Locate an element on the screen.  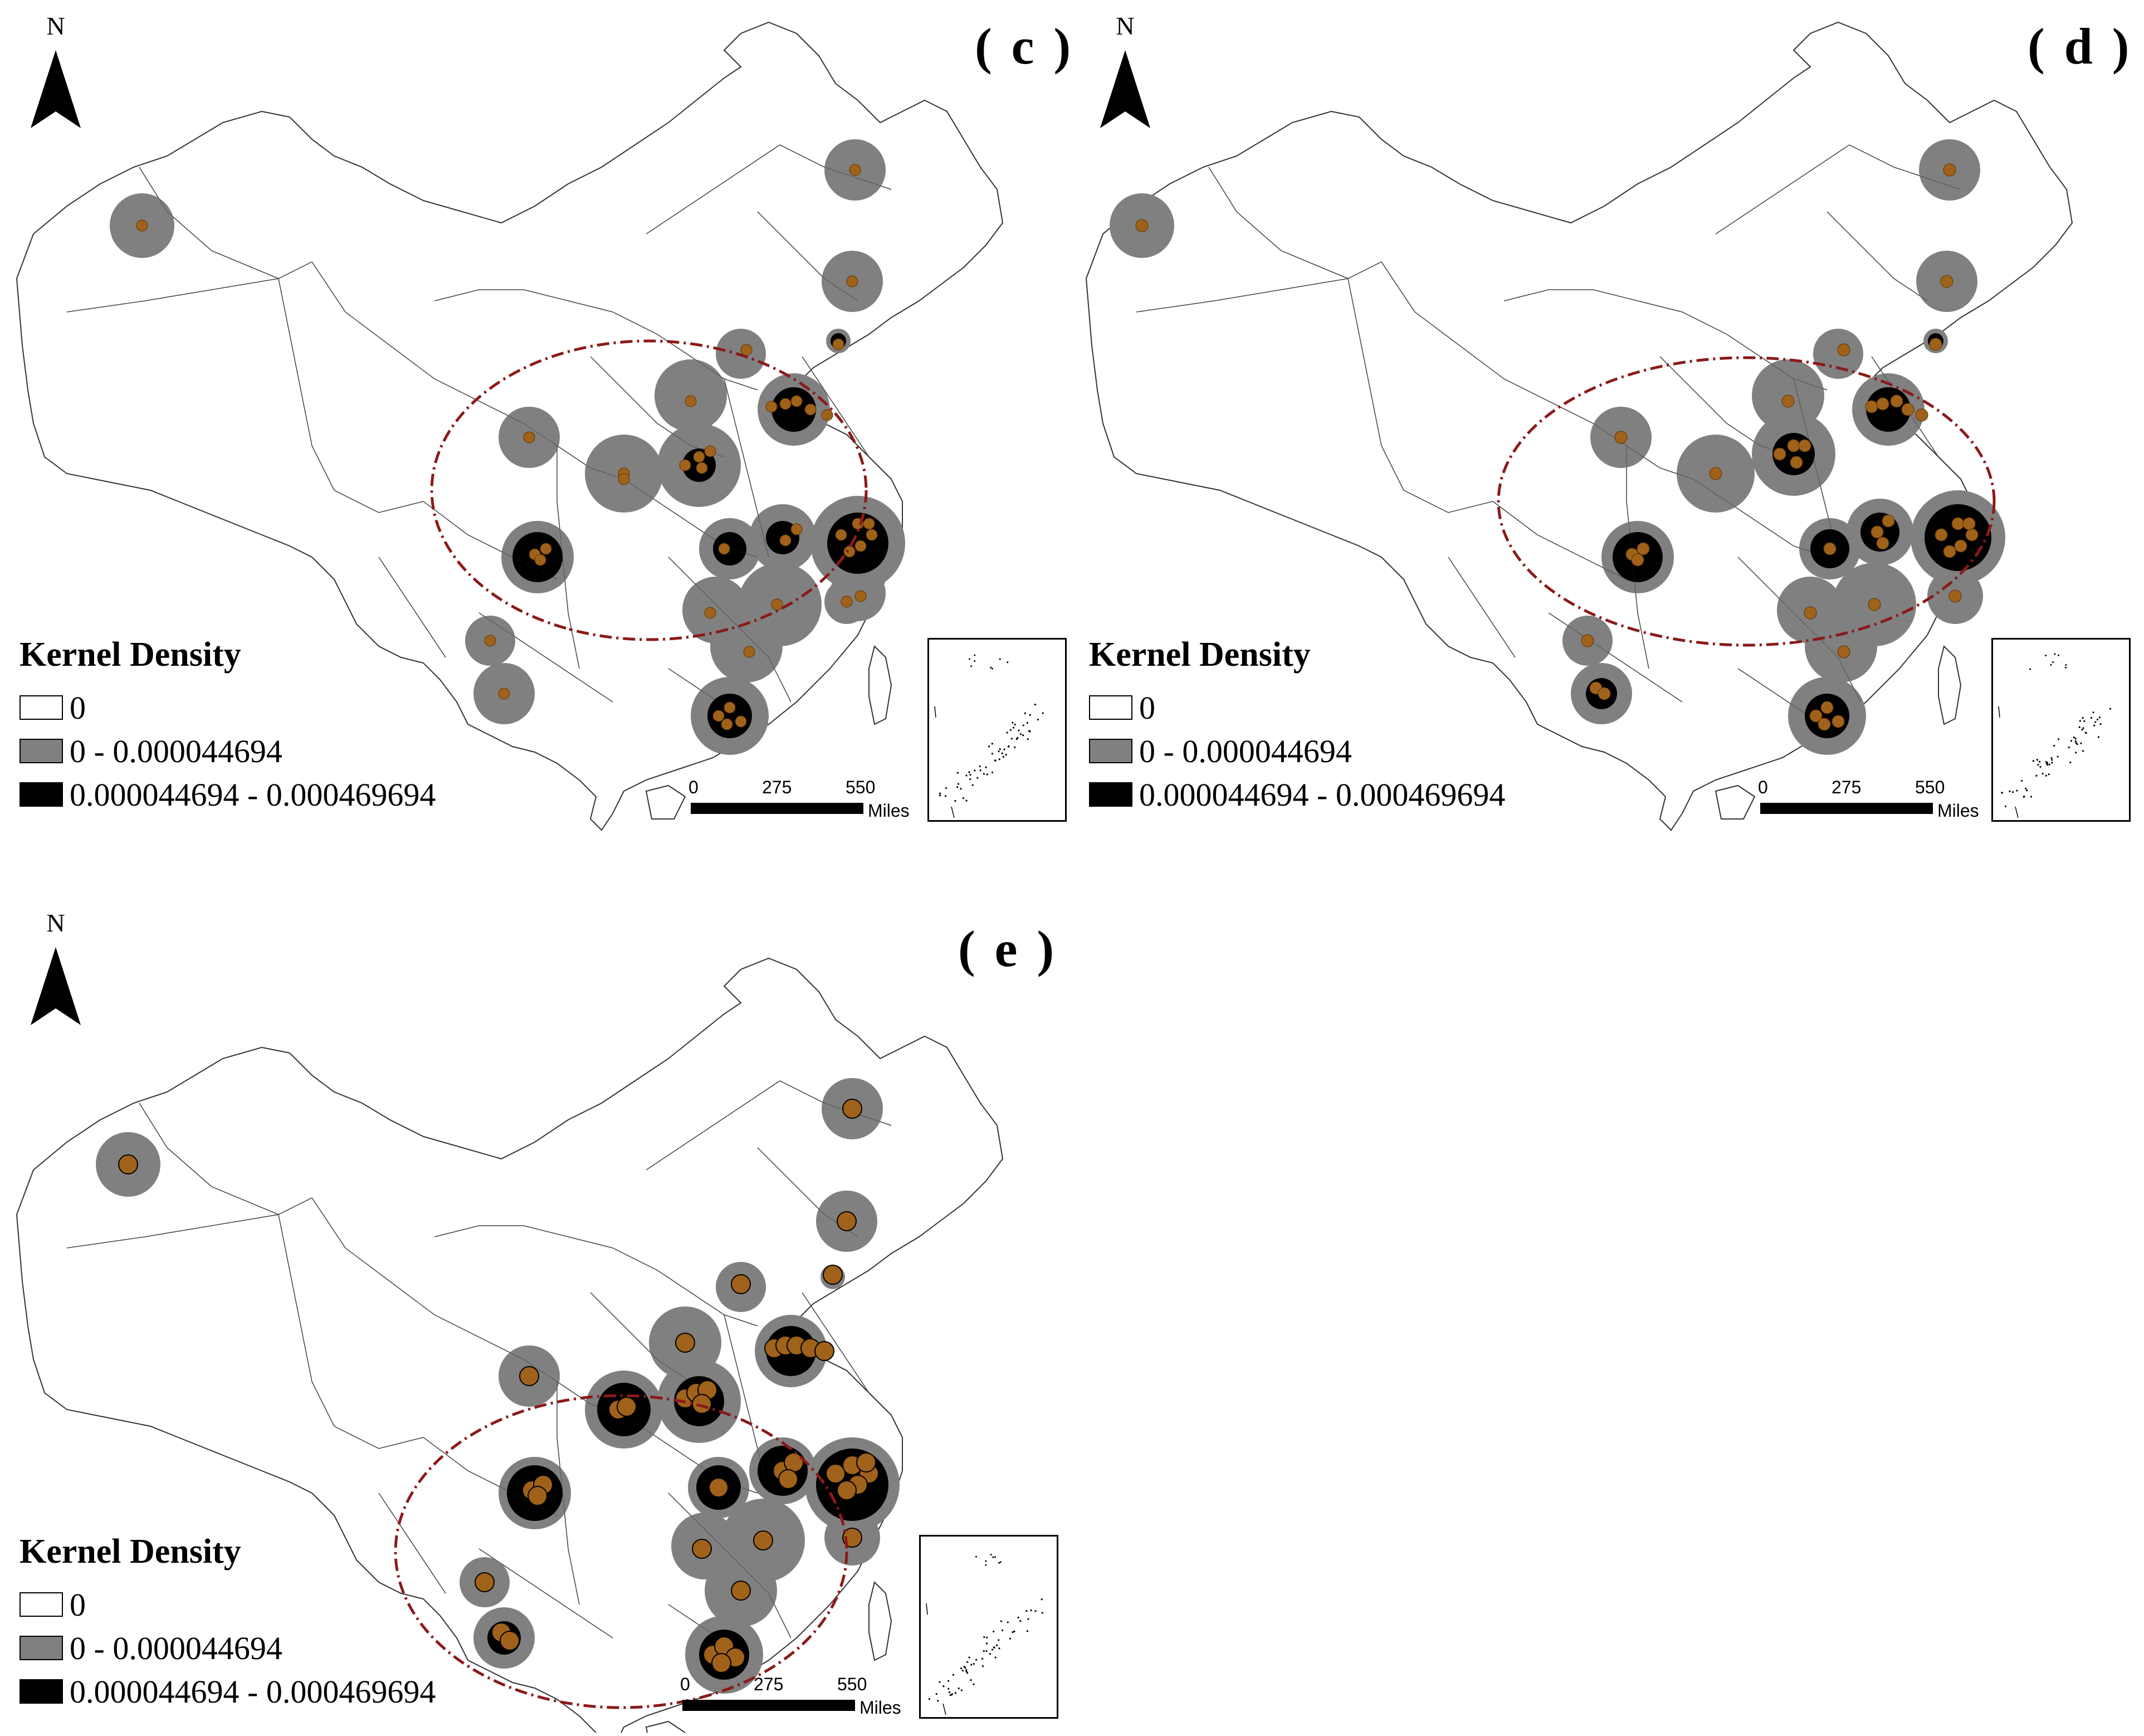
scale-tick: 275 is located at coordinates (1847, 787).